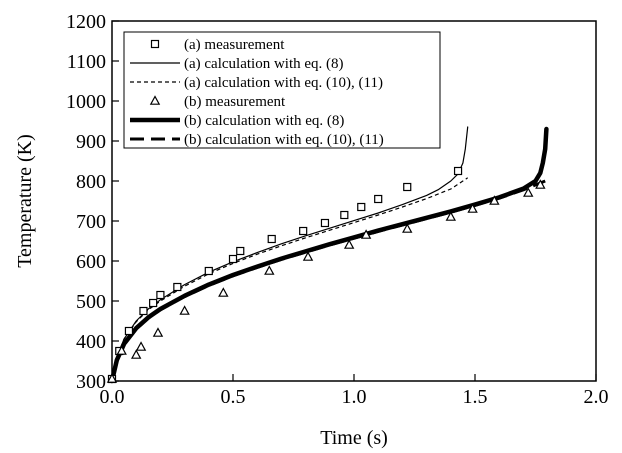  Describe the element at coordinates (264, 64) in the screenshot. I see `legend-label: (a) calculation with eq. (8)` at that location.